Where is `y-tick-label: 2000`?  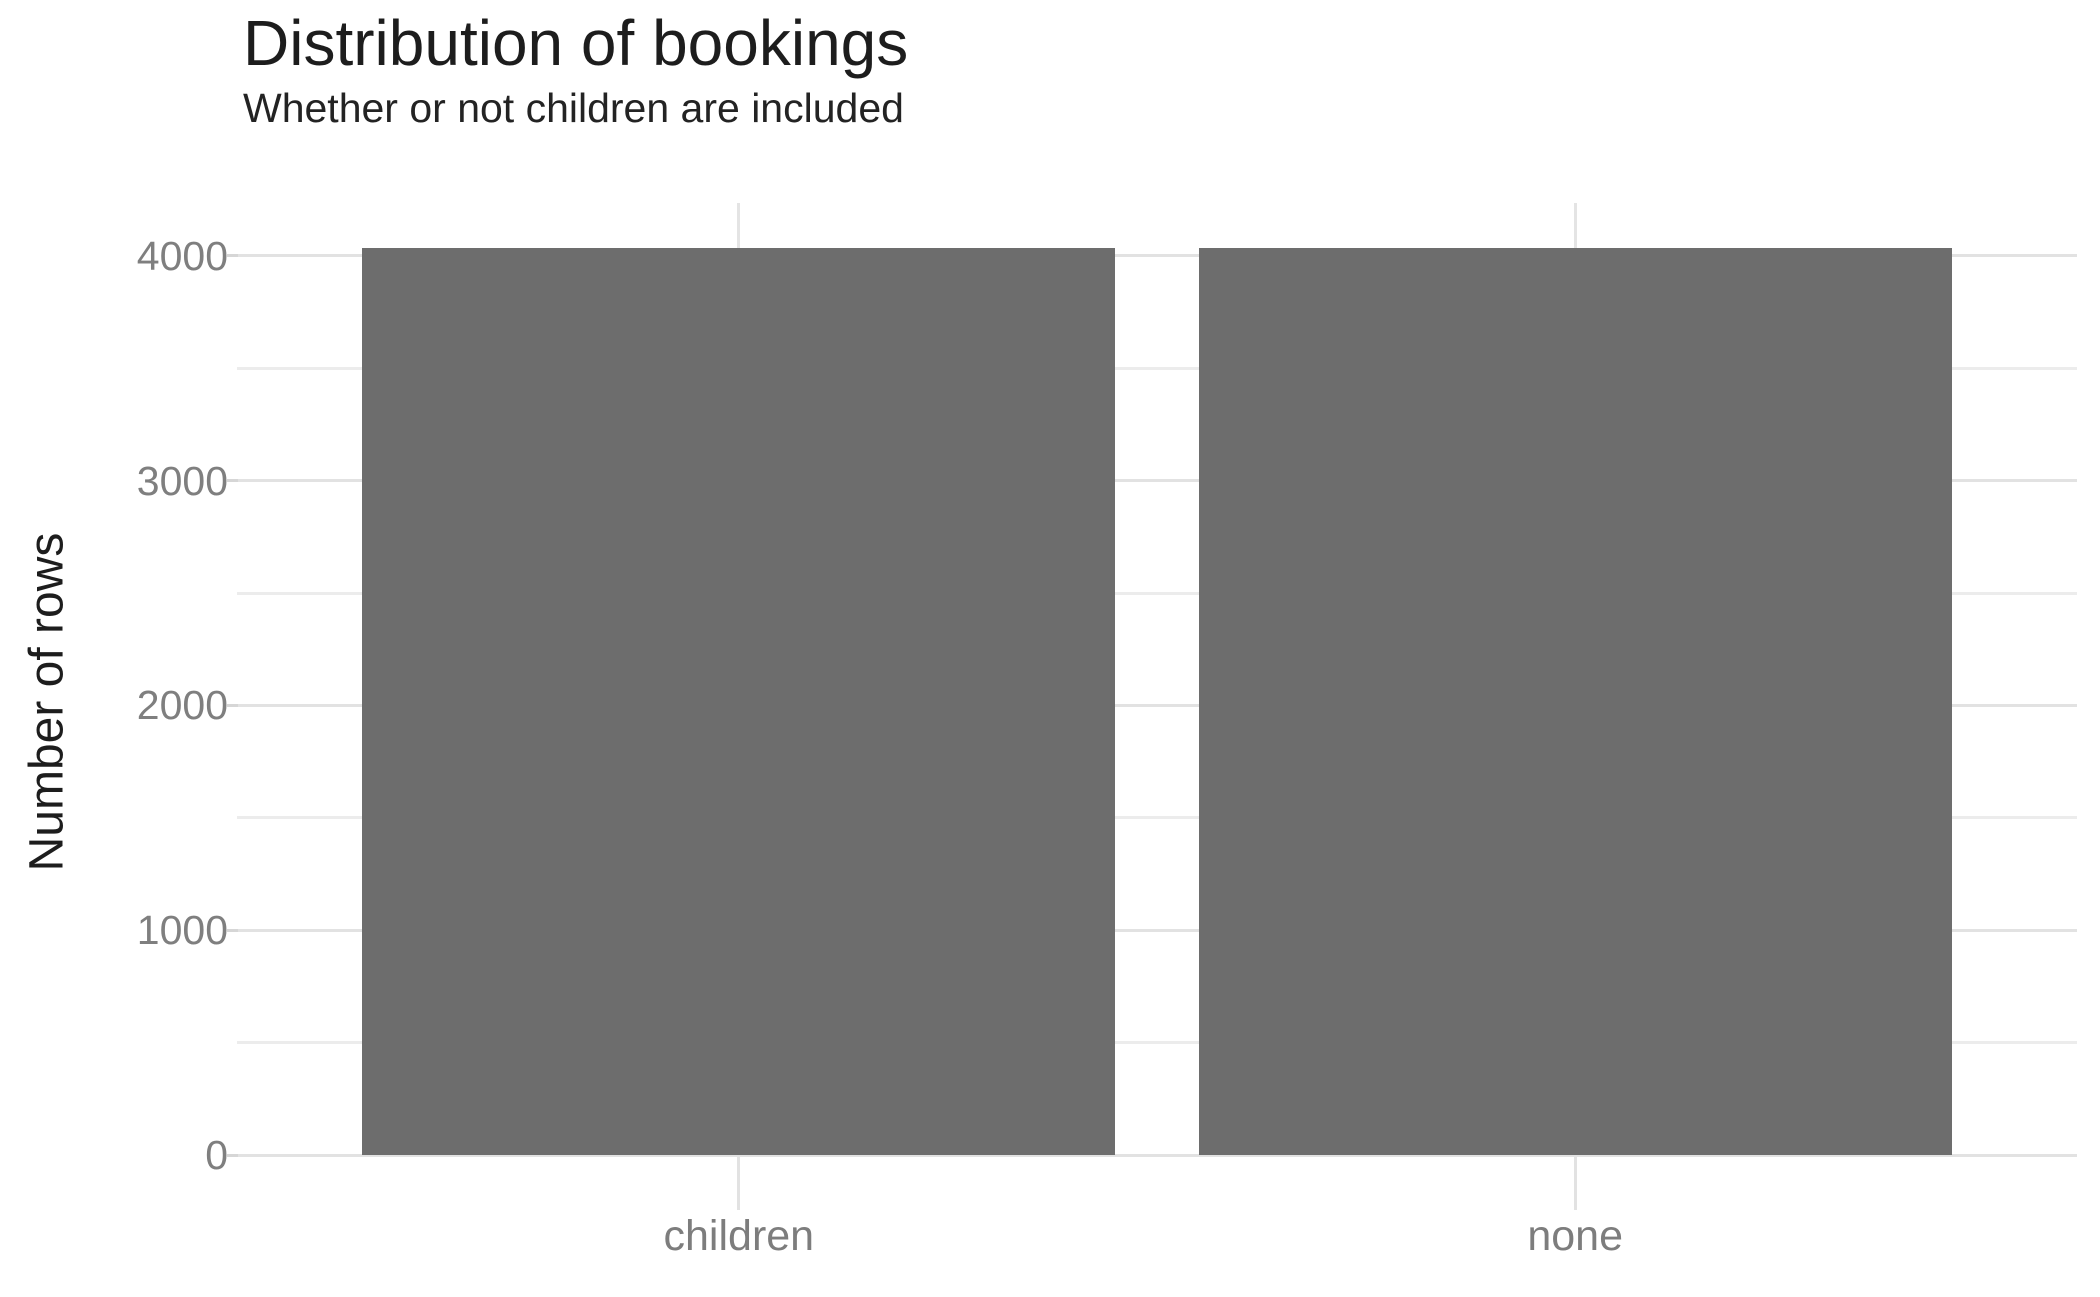 y-tick-label: 2000 is located at coordinates (182, 705).